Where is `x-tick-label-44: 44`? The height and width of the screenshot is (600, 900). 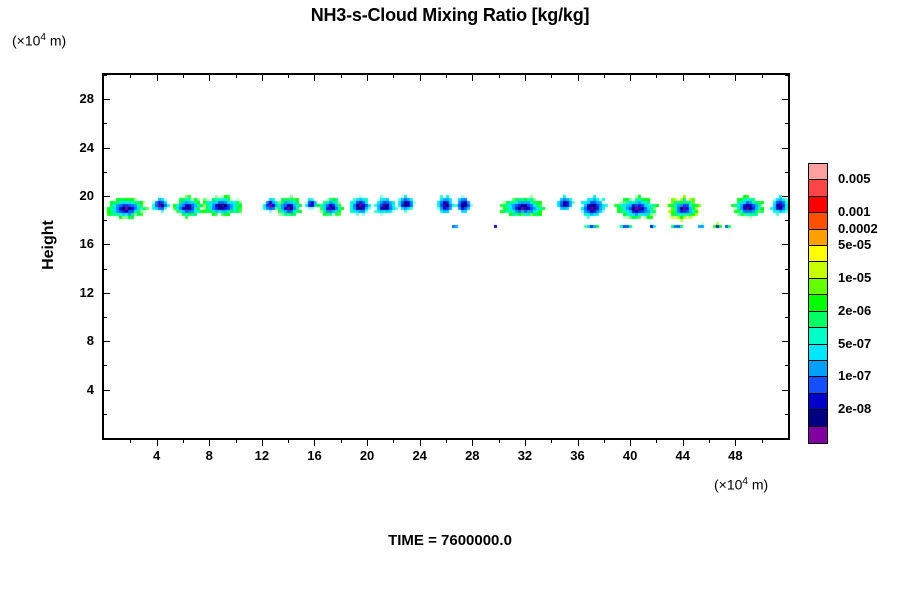
x-tick-label-44: 44 is located at coordinates (682, 455).